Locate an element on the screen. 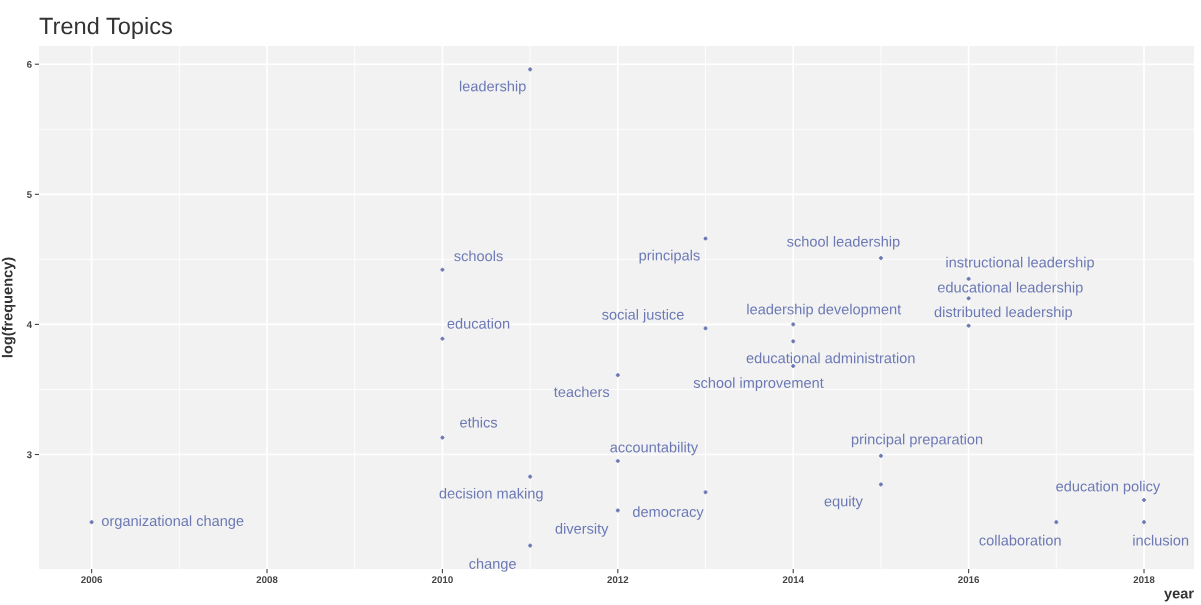 This screenshot has height=605, width=1201. y-tick-label: 3 is located at coordinates (29, 455).